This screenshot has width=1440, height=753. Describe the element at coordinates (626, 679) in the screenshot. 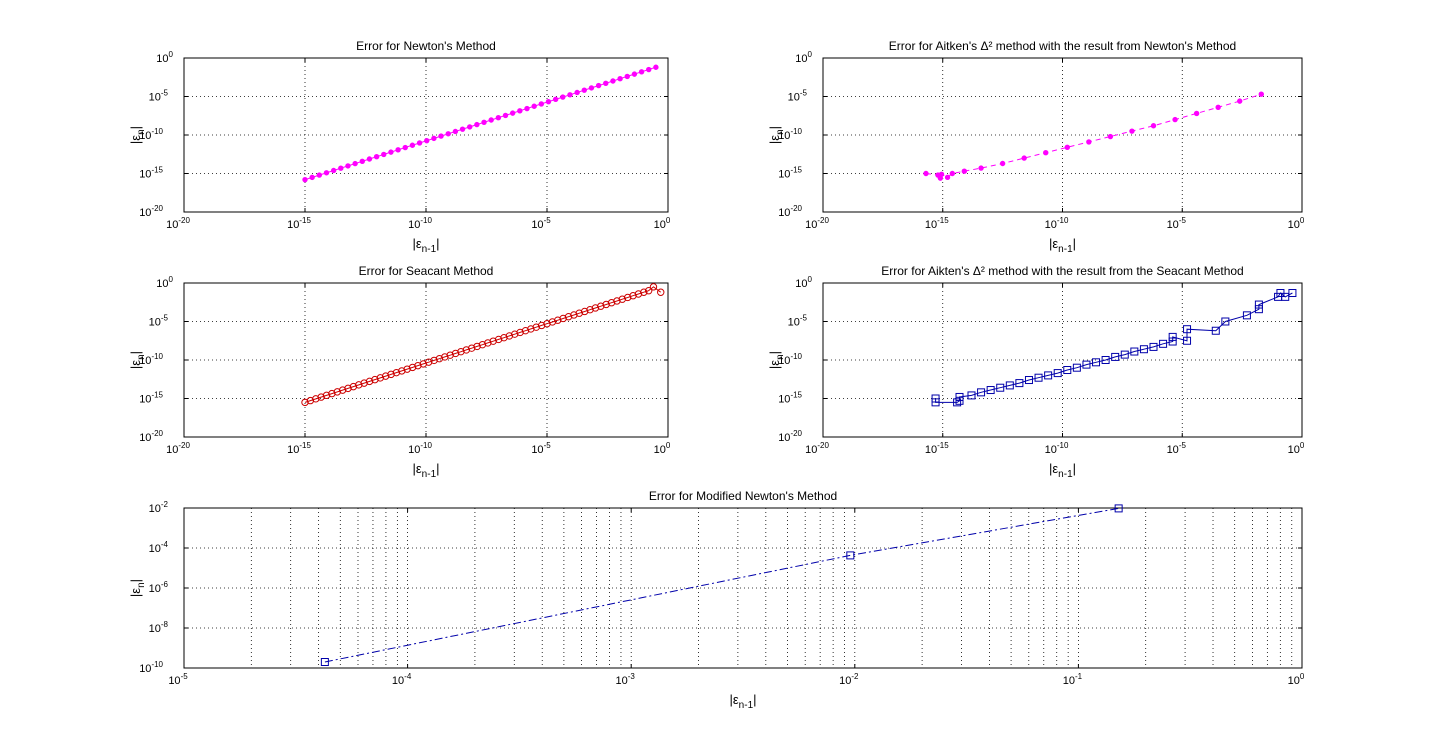

I see `x-tick-label: 10⁻³` at that location.